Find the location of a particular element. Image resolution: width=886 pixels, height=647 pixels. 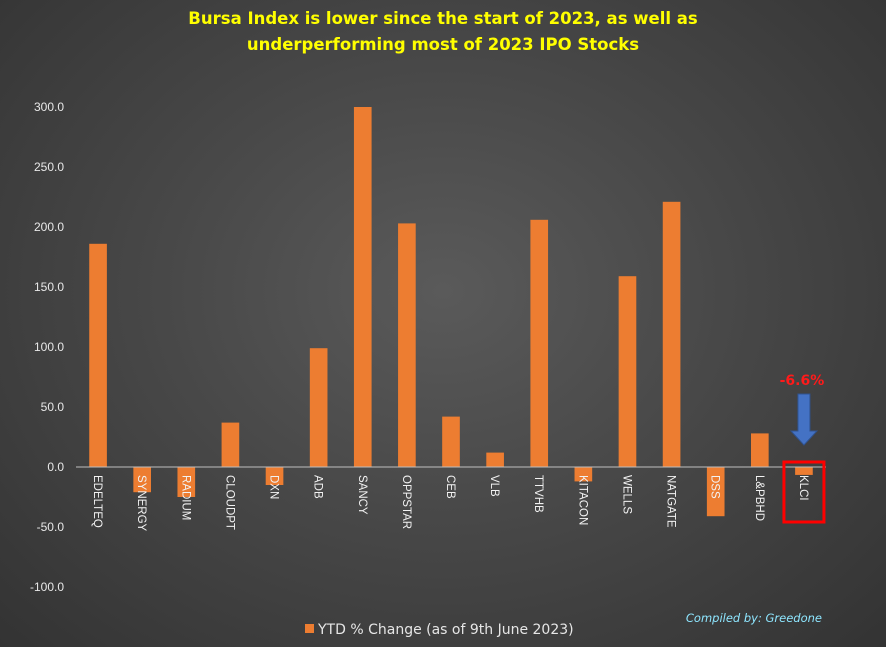

y-tick-label: 100.0 is located at coordinates (49, 347).